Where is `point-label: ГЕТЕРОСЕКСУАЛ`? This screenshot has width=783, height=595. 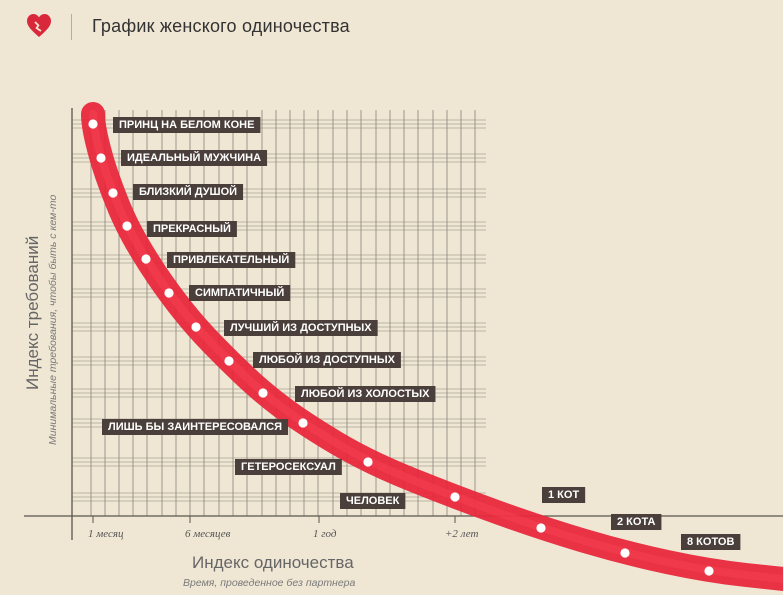
point-label: ГЕТЕРОСЕКСУАЛ is located at coordinates (288, 467).